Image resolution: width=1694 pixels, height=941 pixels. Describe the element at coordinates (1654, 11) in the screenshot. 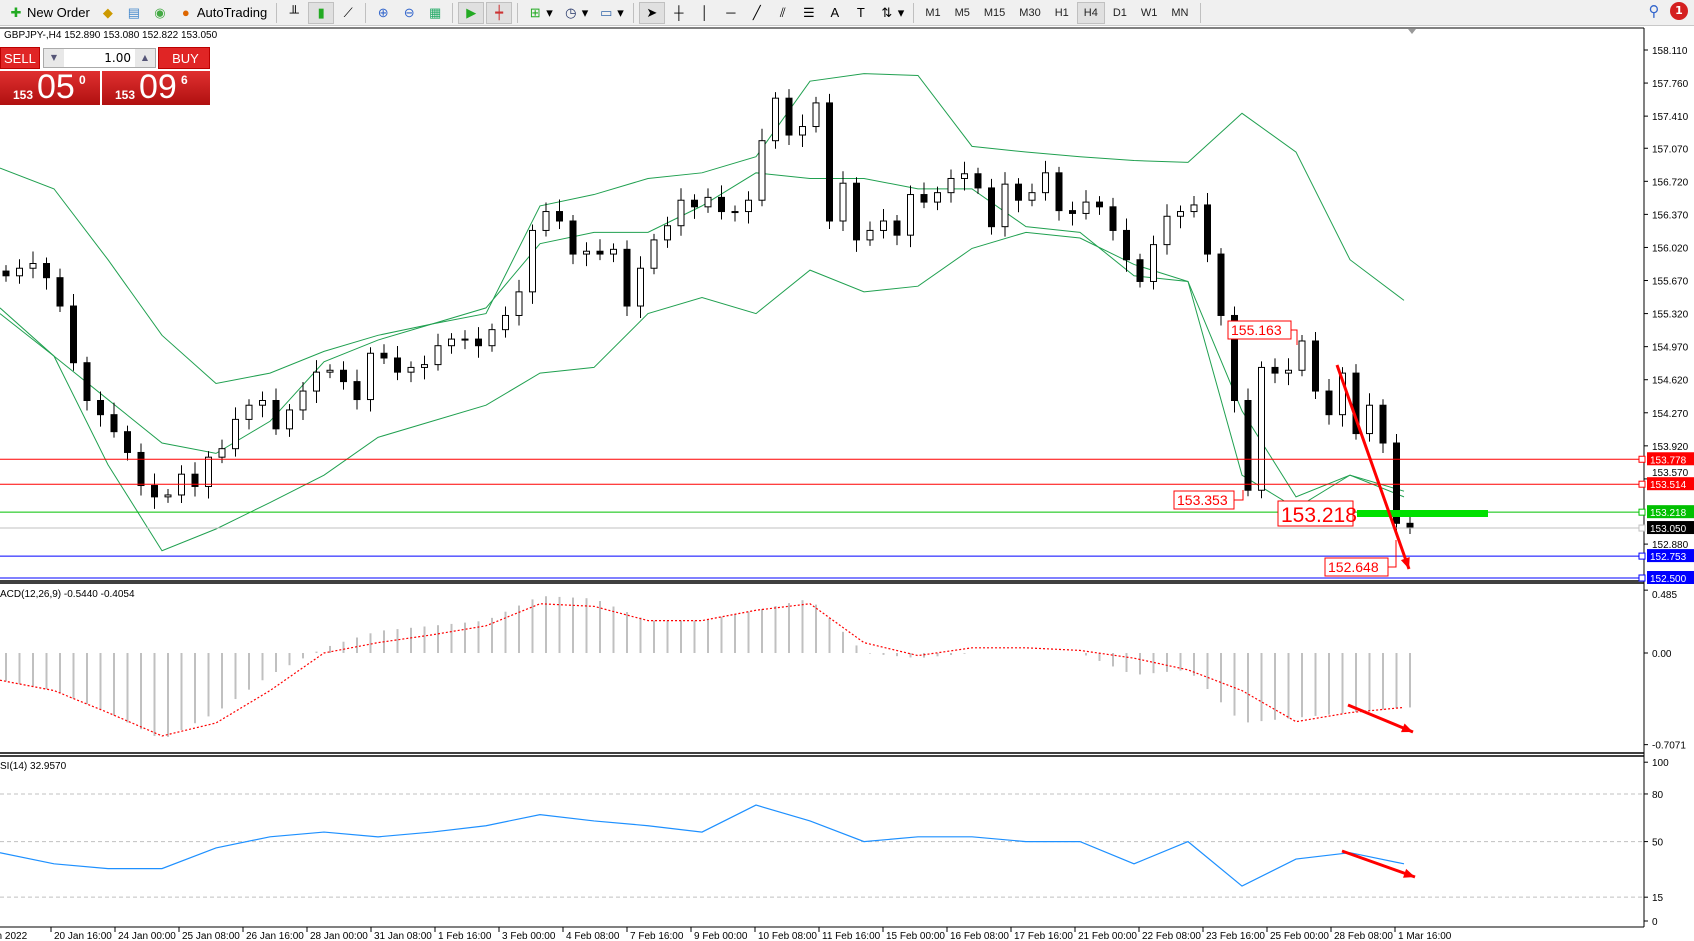

I see `search-icon: ⚲` at that location.